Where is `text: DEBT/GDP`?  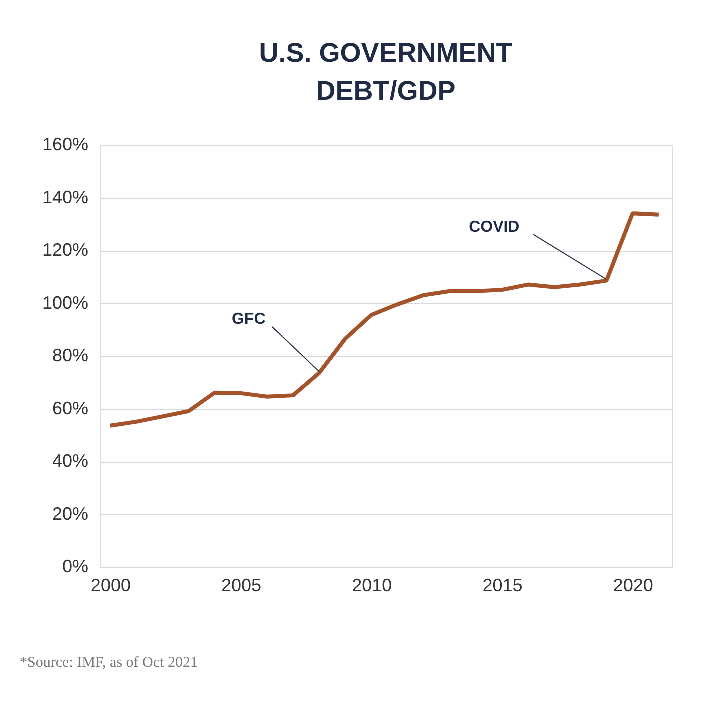
text: DEBT/GDP is located at coordinates (386, 91).